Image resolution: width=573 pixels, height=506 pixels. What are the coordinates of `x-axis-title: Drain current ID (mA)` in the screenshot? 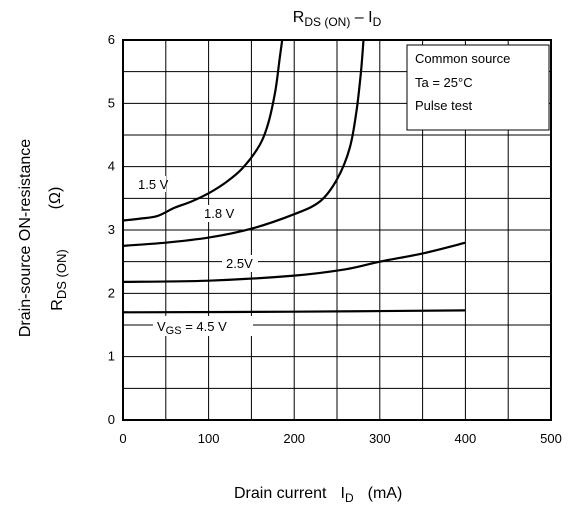 It's located at (318, 495).